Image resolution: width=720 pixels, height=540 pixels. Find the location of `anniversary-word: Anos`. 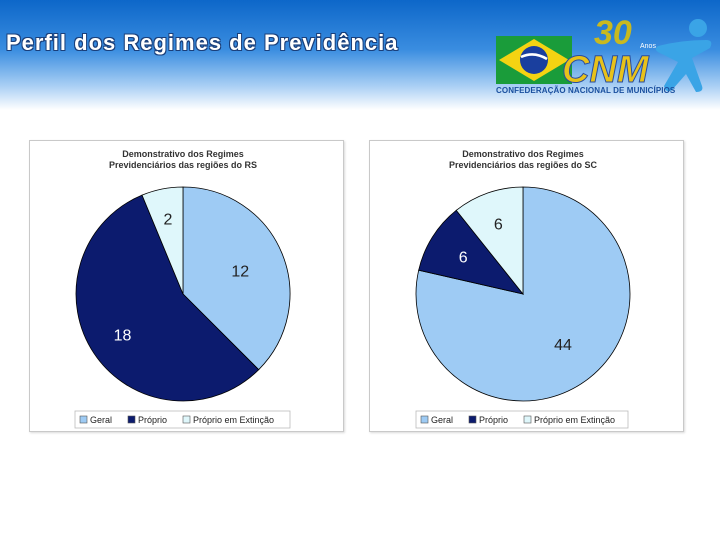

anniversary-word: Anos is located at coordinates (648, 46).